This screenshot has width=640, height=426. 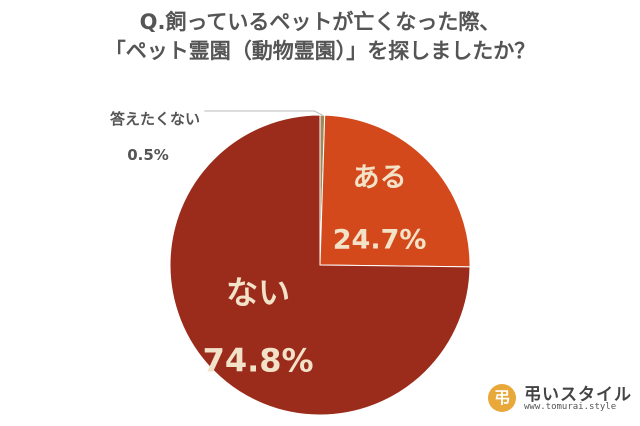 I want to click on brand-mark-icon: 弔, so click(x=502, y=398).